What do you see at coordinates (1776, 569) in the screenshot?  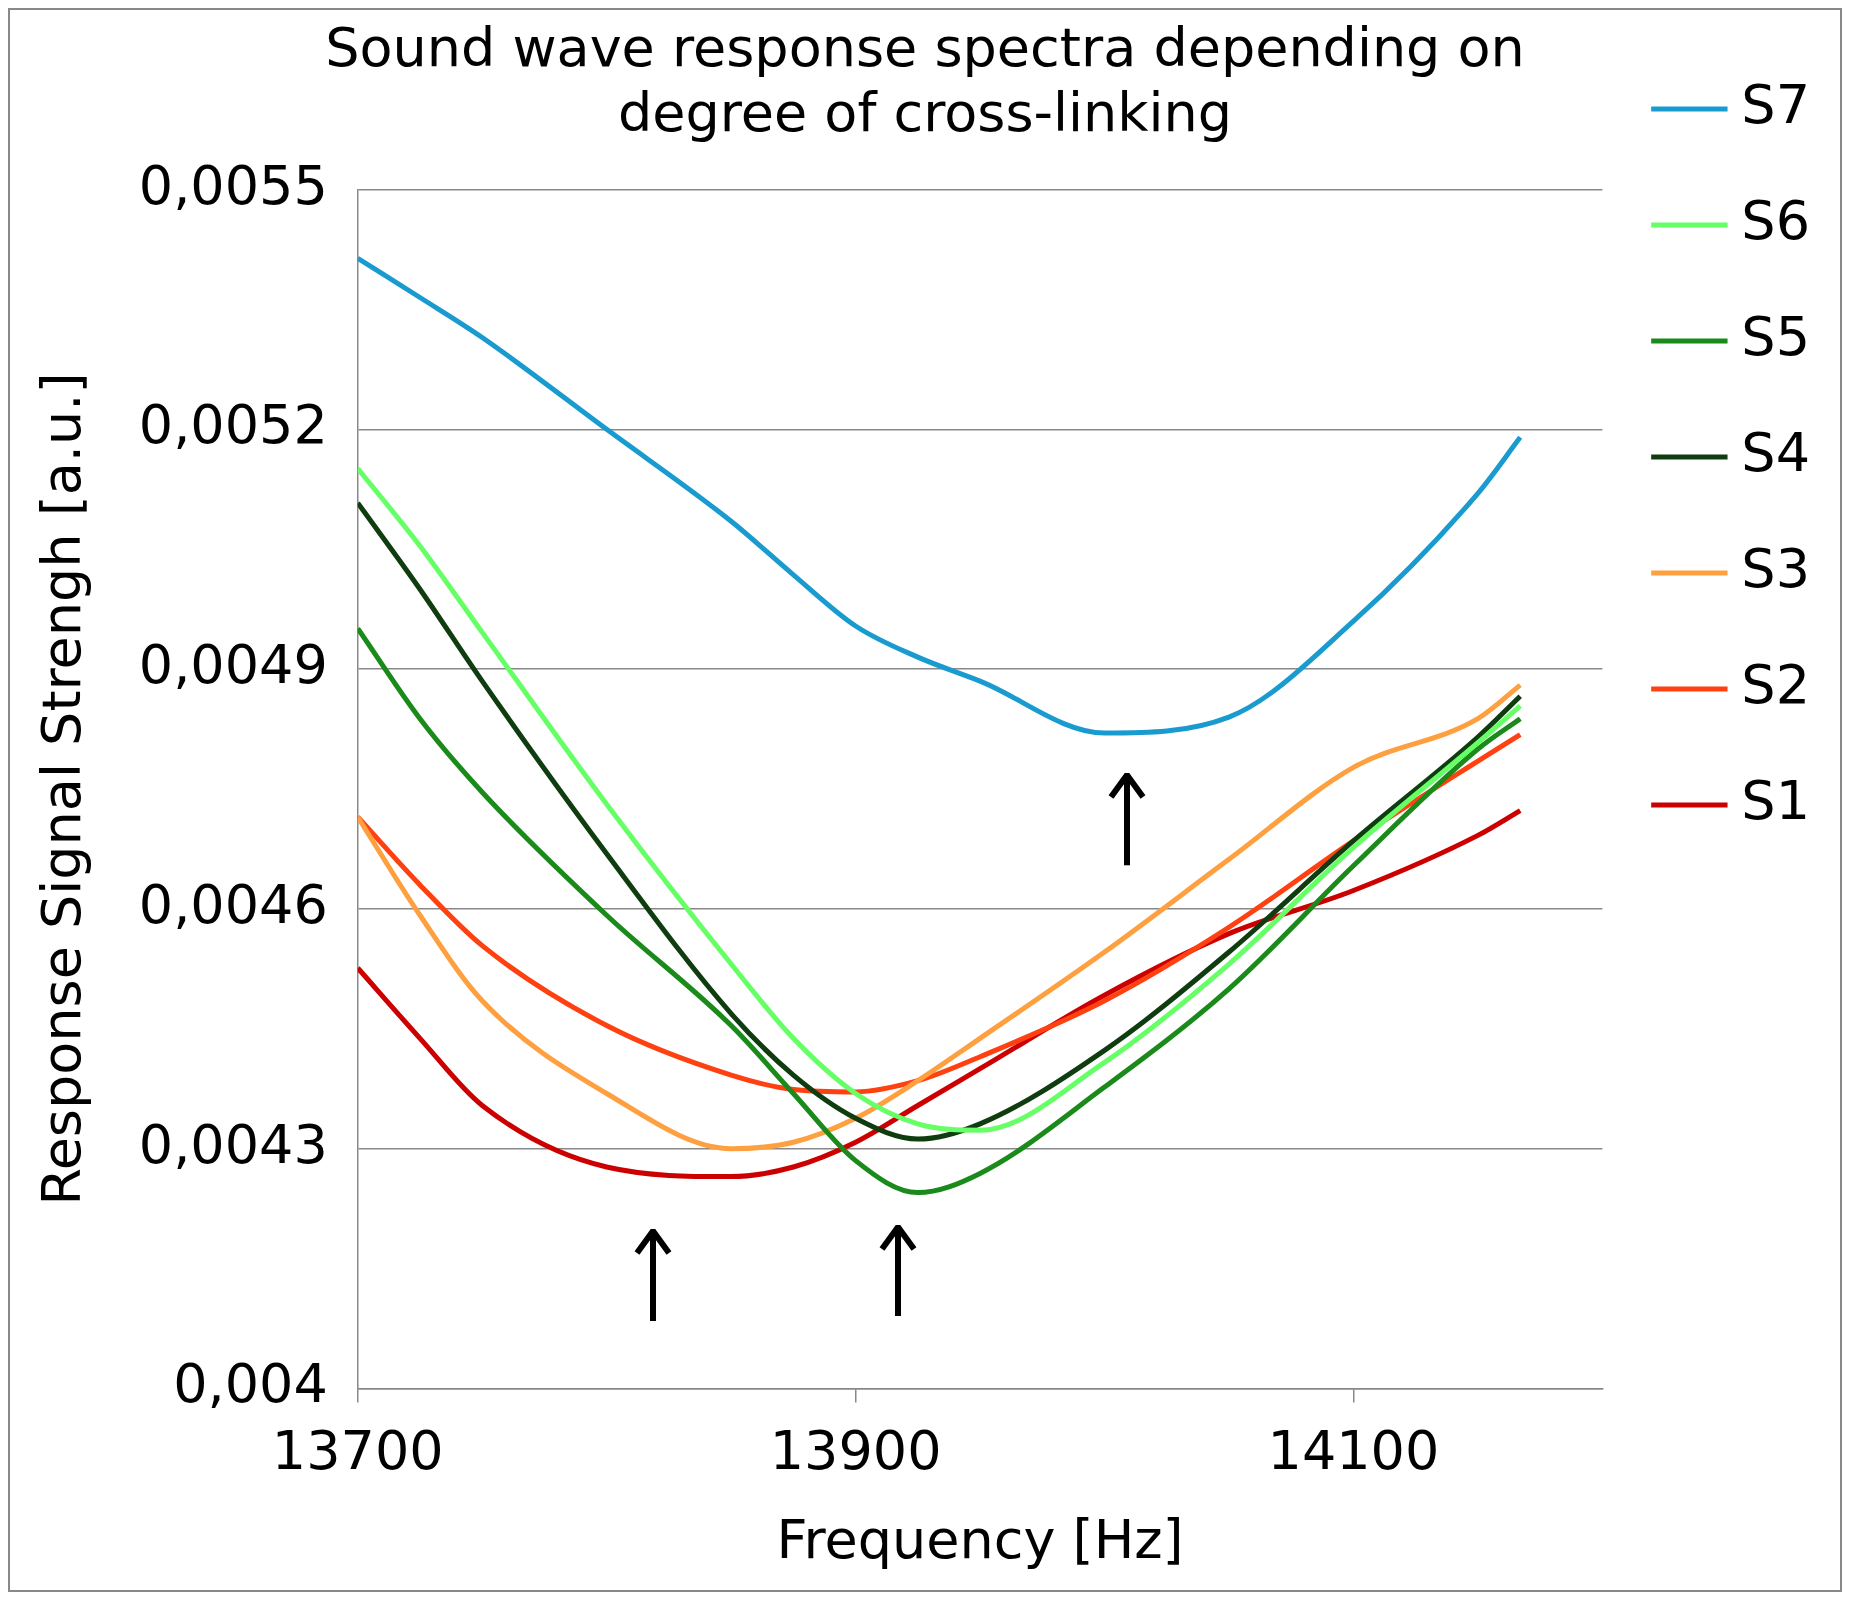 I see `legend-label: S3` at bounding box center [1776, 569].